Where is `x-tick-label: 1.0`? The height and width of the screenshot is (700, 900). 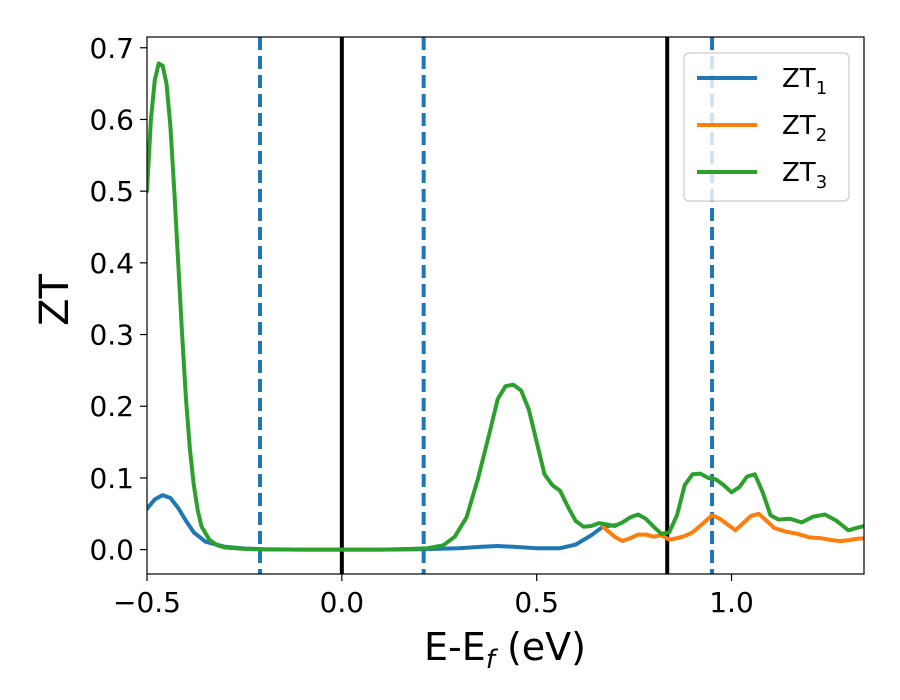
x-tick-label: 1.0 is located at coordinates (731, 602).